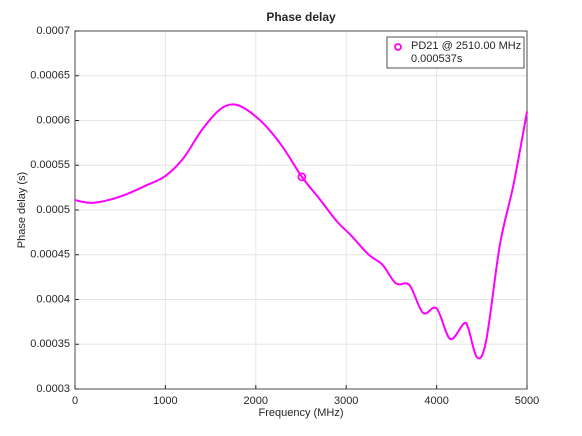 Image resolution: width=582 pixels, height=436 pixels. What do you see at coordinates (165, 401) in the screenshot?
I see `x-tick-label: 1000` at bounding box center [165, 401].